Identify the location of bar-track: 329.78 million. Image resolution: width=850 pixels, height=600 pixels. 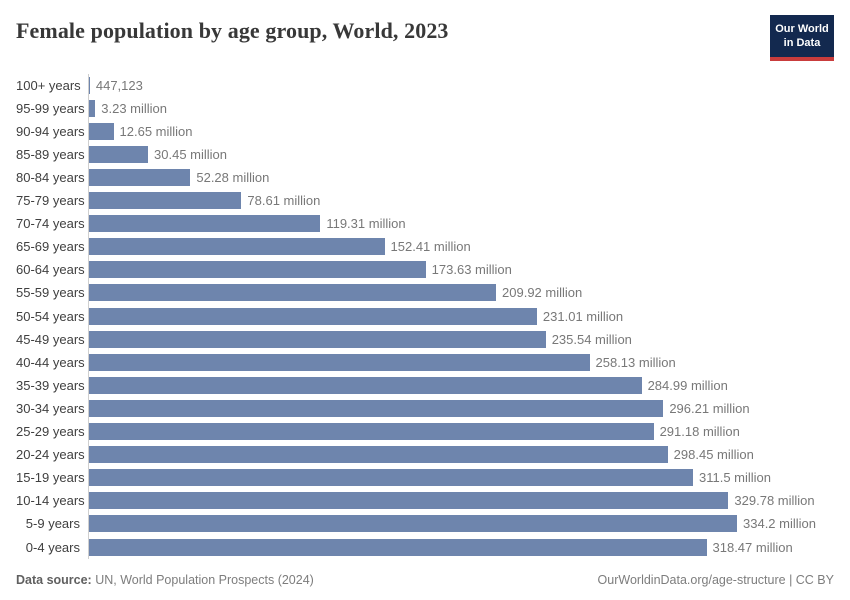
(451, 501).